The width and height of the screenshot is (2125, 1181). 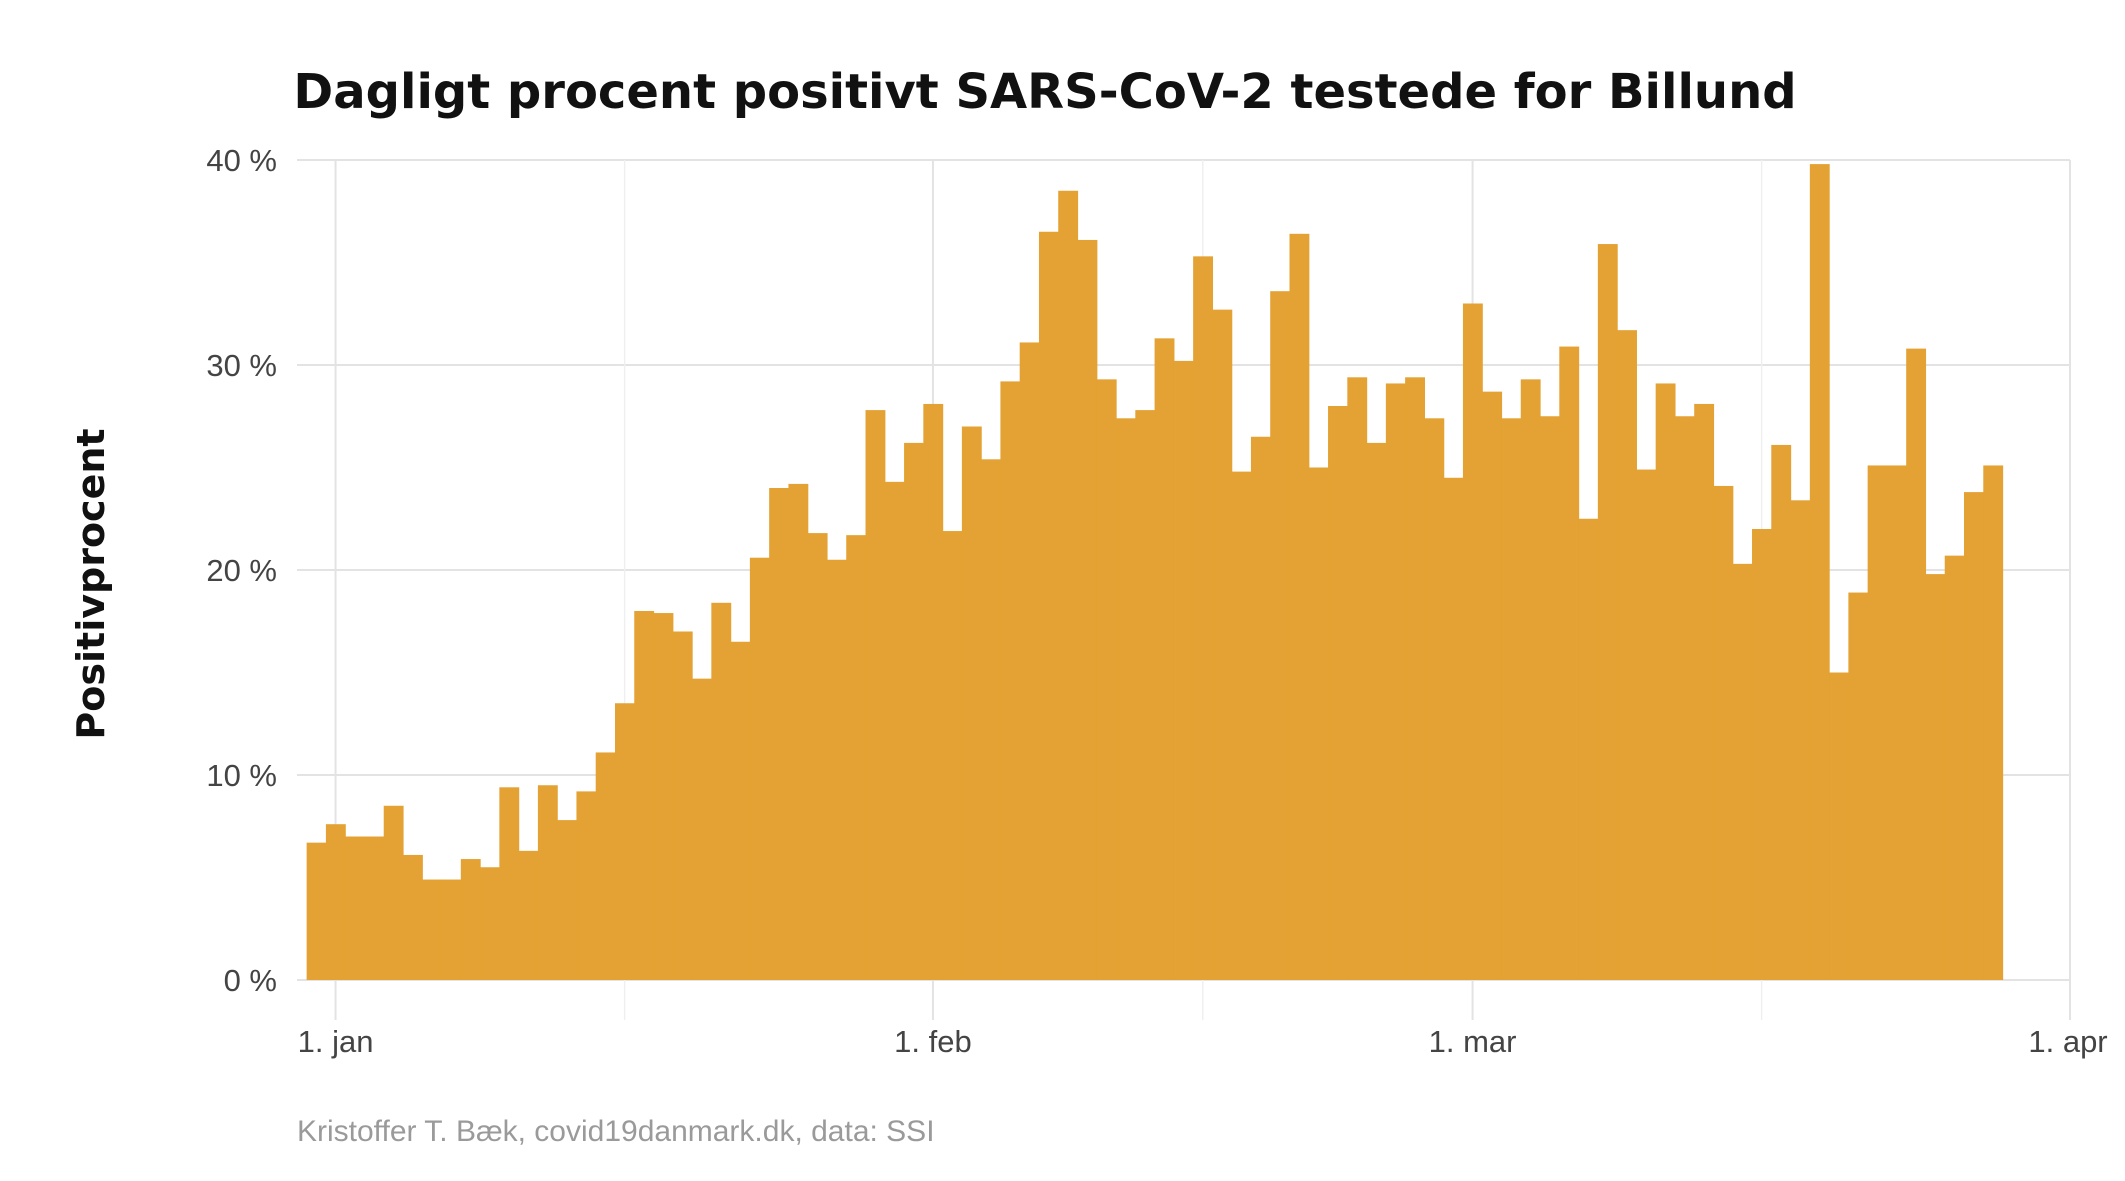 I want to click on y-tick-label: 10 %, so click(x=241, y=775).